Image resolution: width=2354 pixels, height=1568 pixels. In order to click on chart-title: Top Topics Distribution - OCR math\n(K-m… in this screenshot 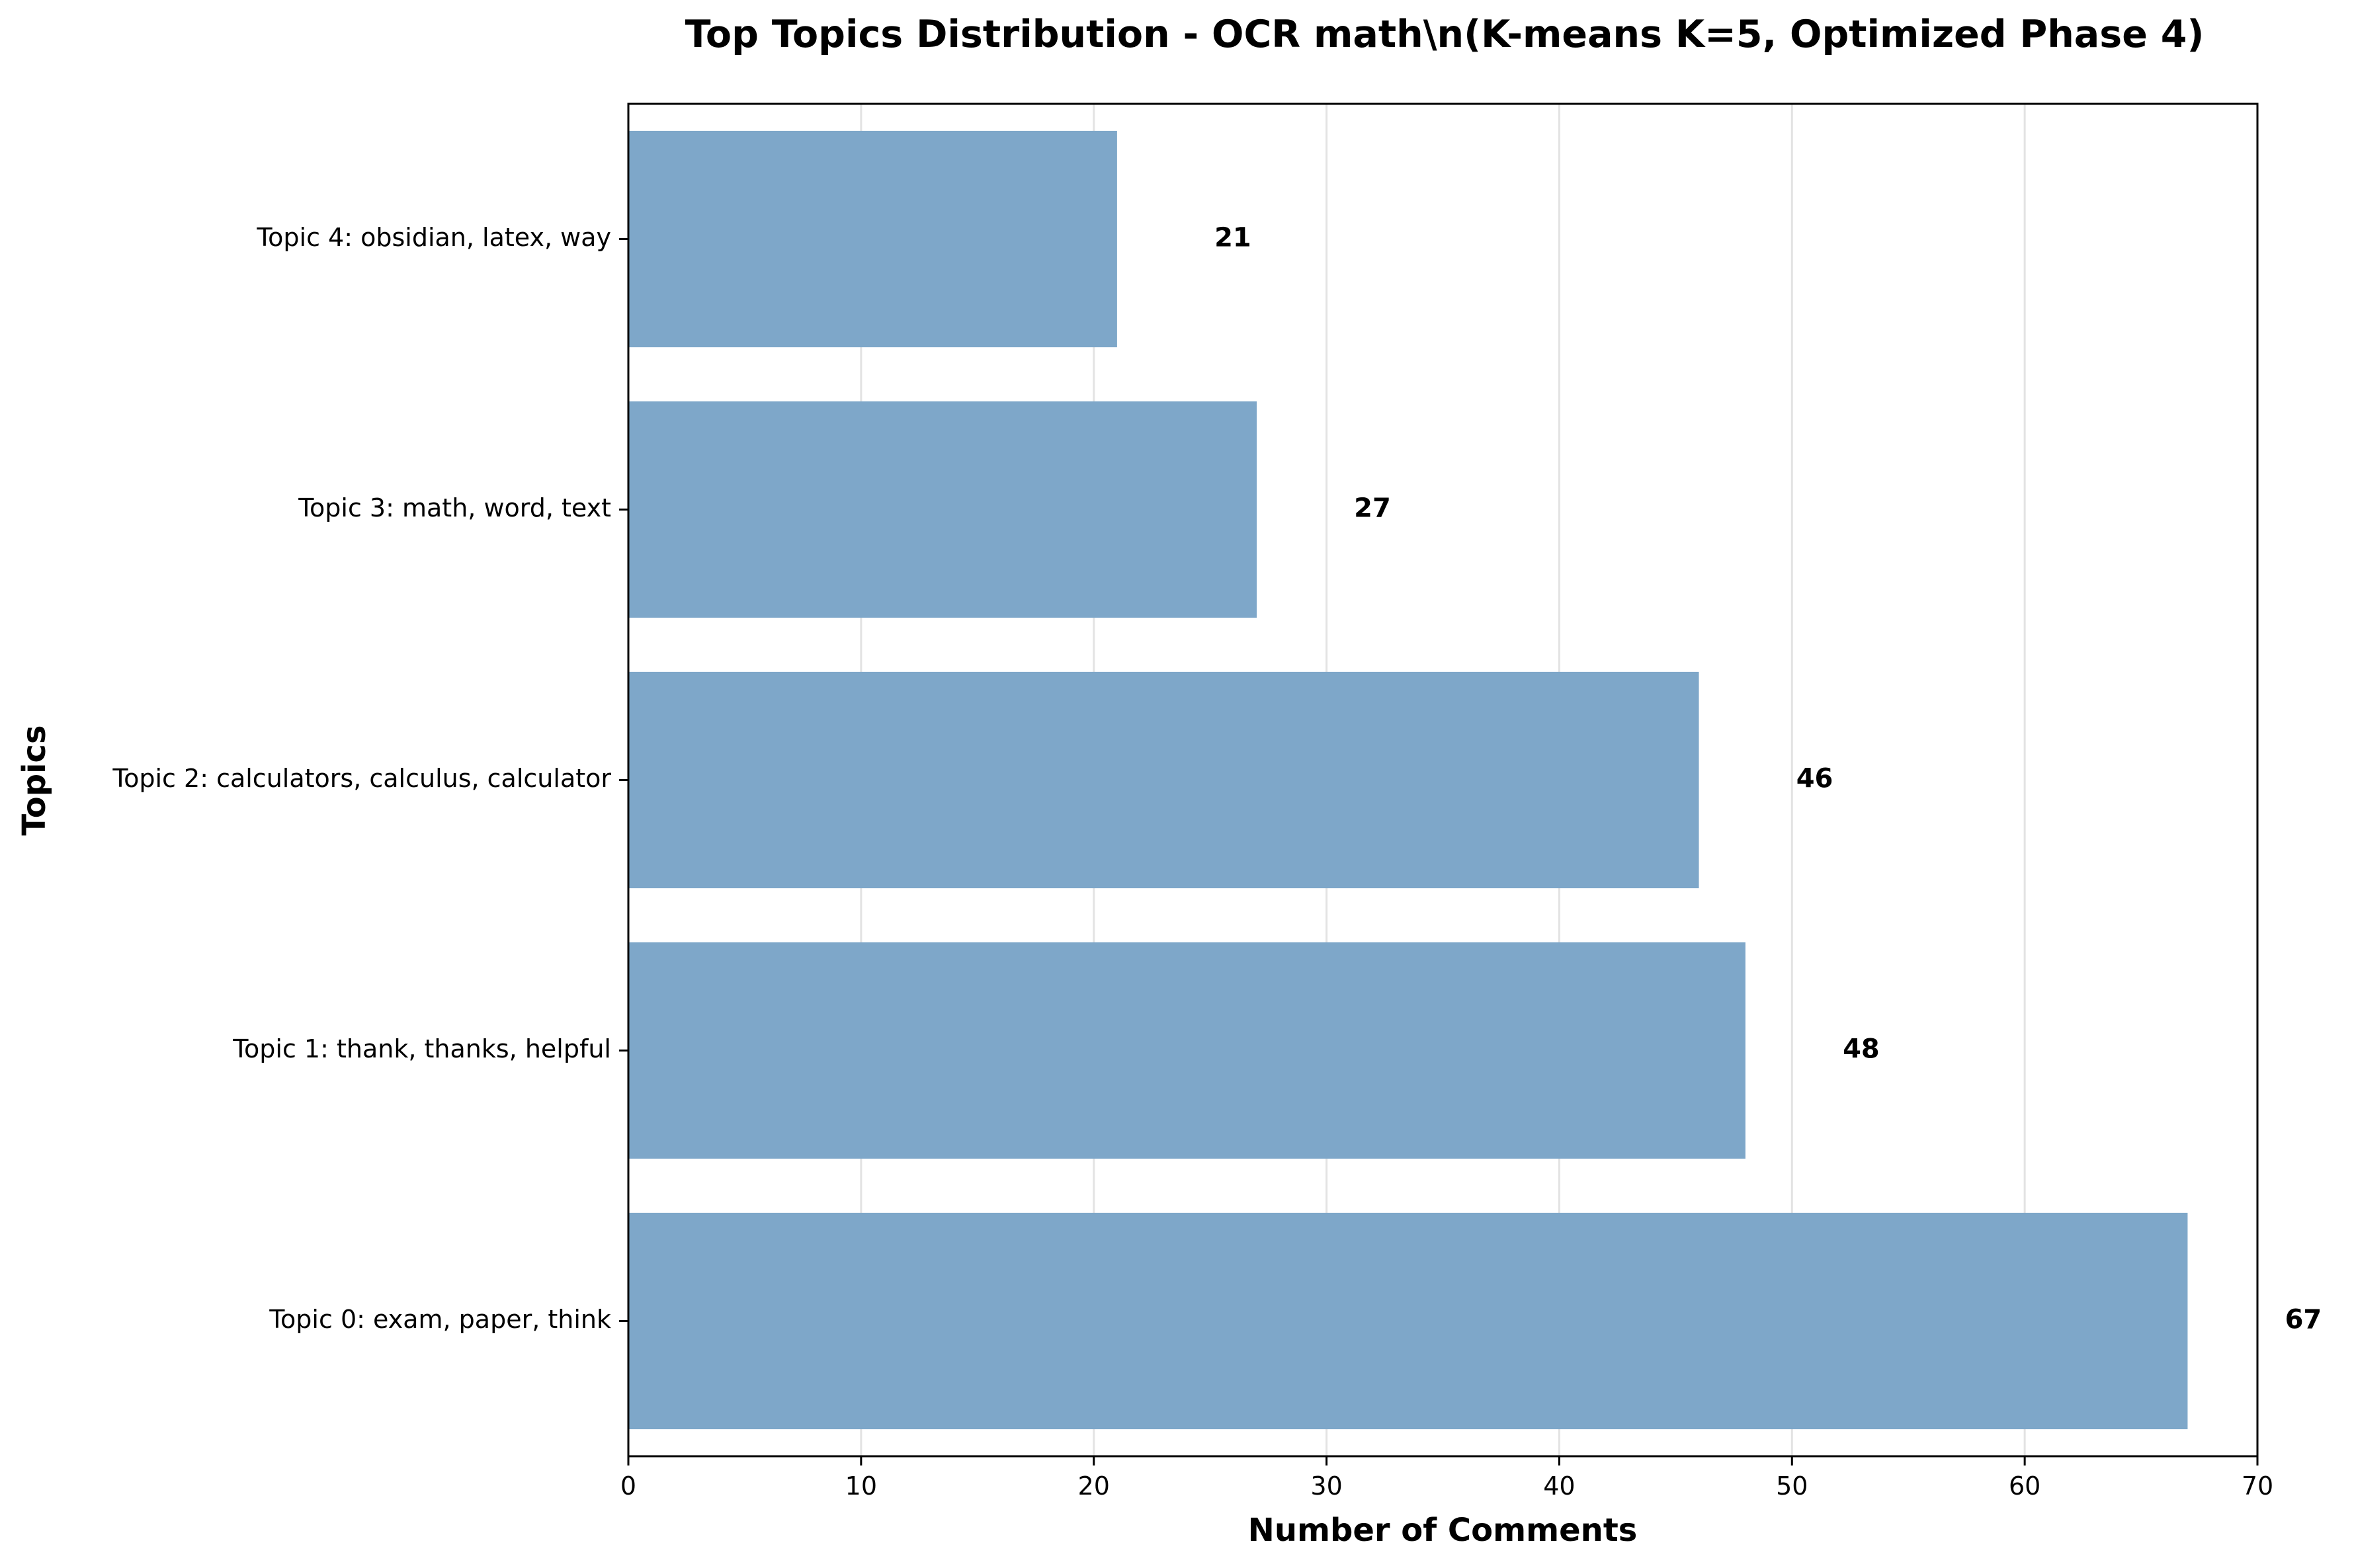, I will do `click(1445, 34)`.